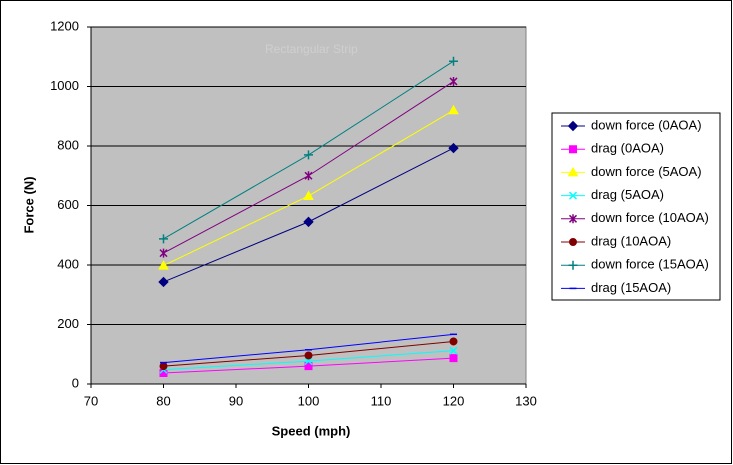  What do you see at coordinates (68, 144) in the screenshot?
I see `y-tick-label: 800` at bounding box center [68, 144].